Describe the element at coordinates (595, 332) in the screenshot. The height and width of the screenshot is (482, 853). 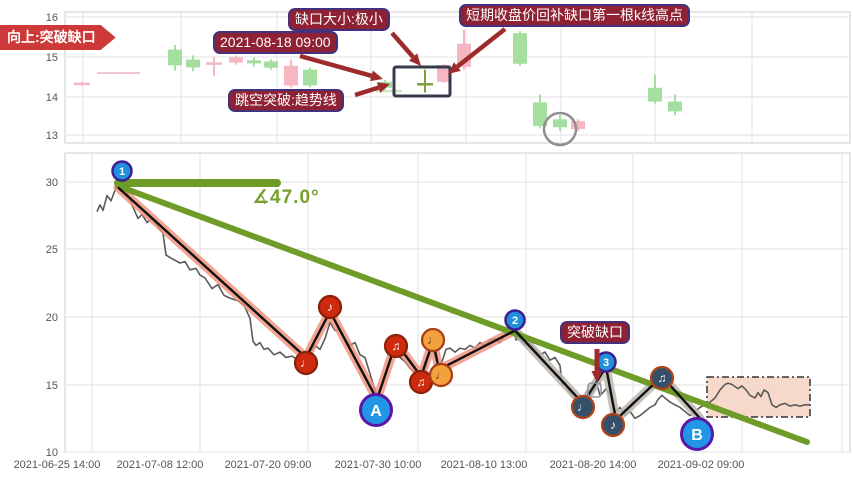
I see `breakout-gap-label: 突破缺口` at that location.